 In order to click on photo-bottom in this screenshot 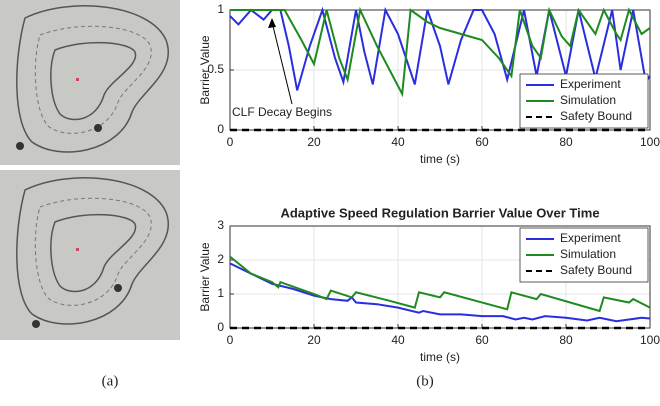, I will do `click(90, 255)`.